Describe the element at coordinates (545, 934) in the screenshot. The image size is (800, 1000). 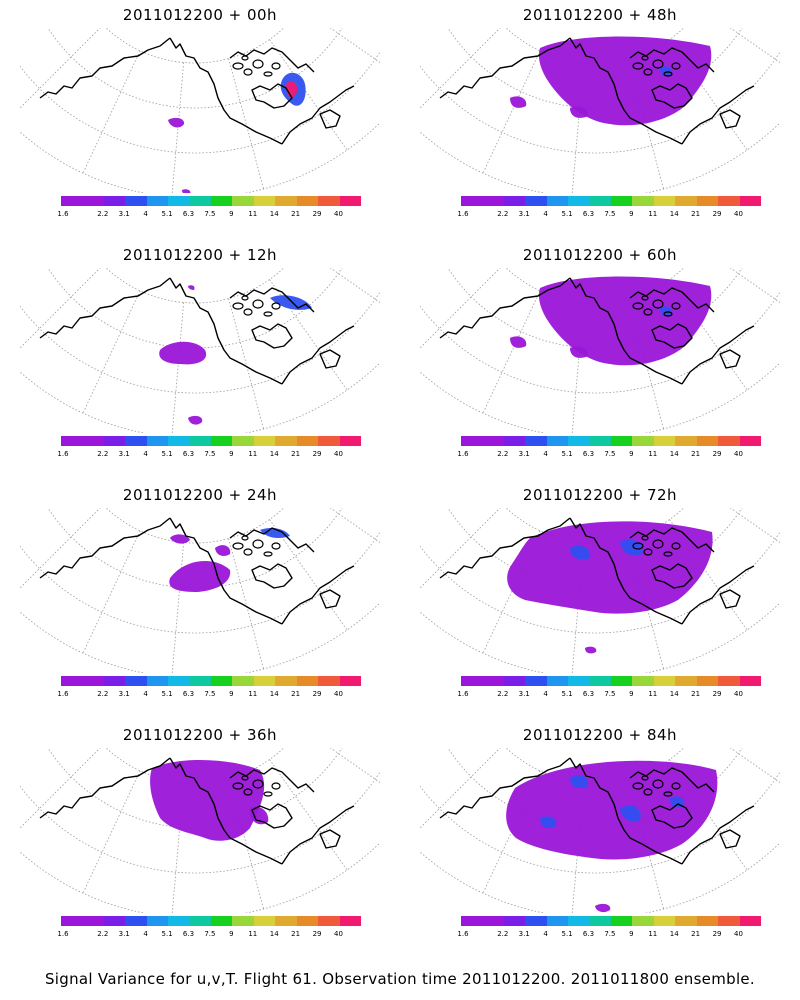
I see `colorbar-tick-label: 4` at that location.